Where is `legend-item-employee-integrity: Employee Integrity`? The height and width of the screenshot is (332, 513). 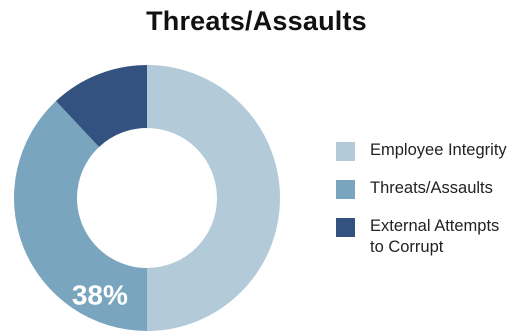
legend-item-employee-integrity: Employee Integrity is located at coordinates (423, 150).